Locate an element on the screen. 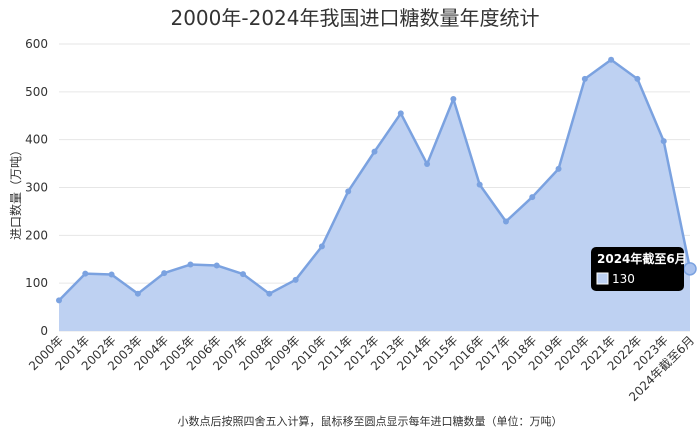 The image size is (700, 430). tooltip-box is located at coordinates (637, 269).